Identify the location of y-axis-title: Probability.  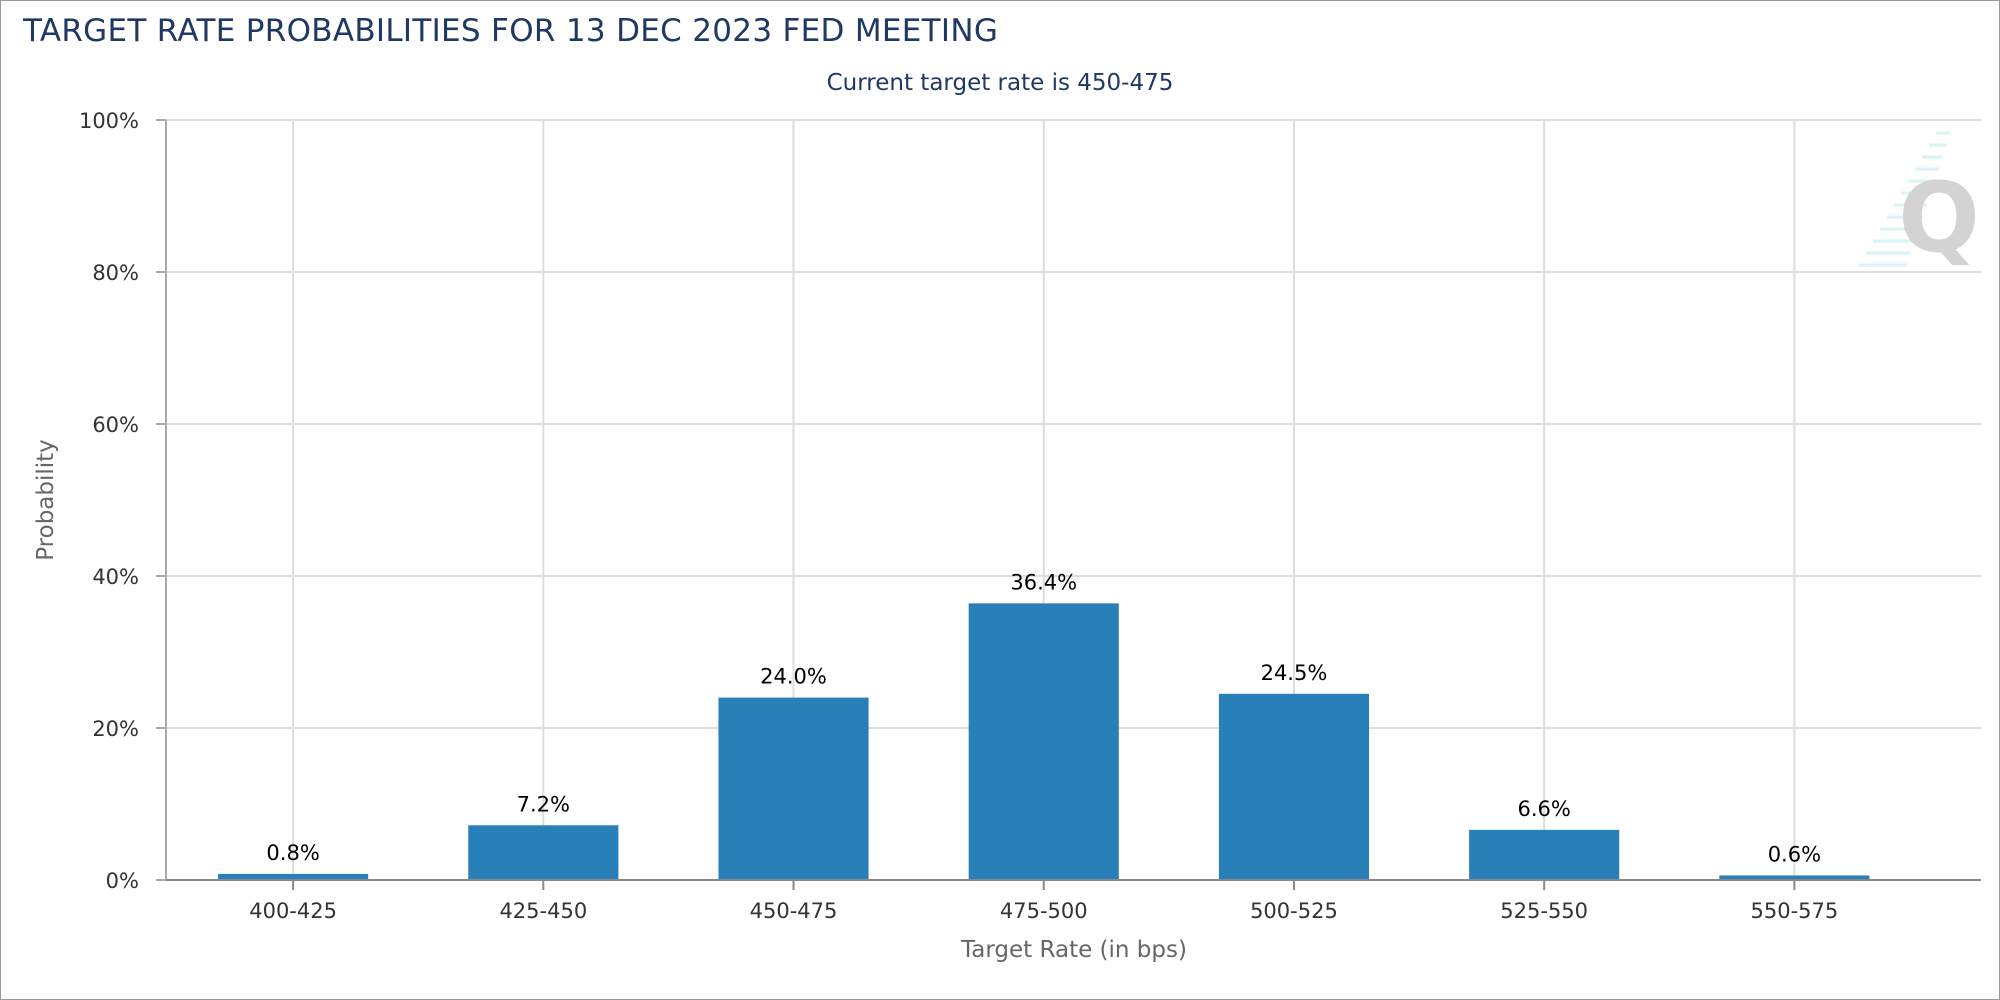
(46, 500).